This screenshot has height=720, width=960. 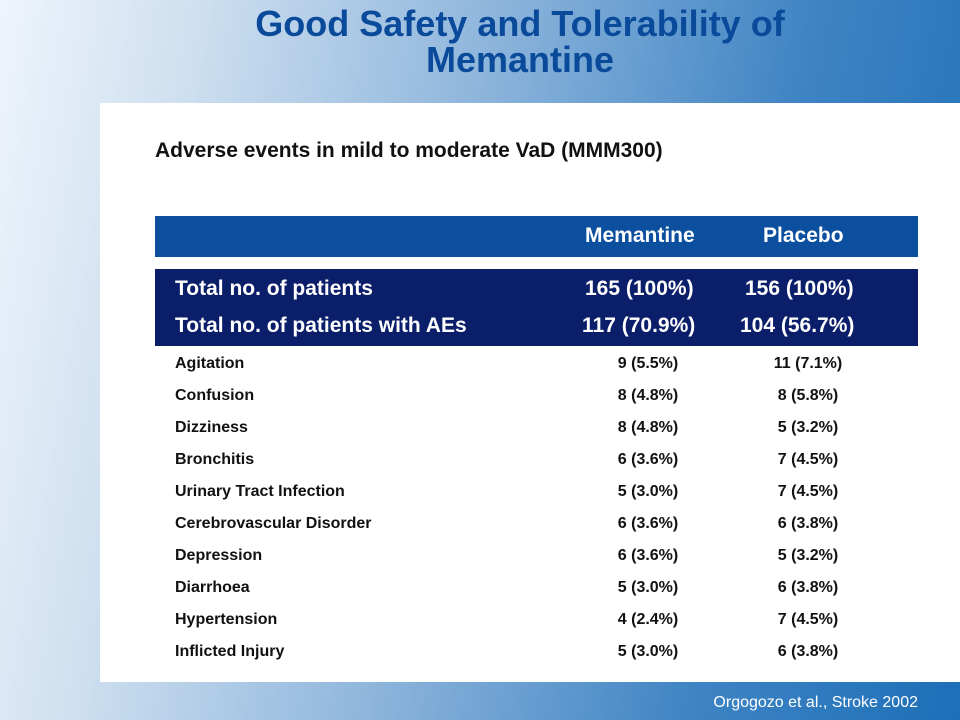 What do you see at coordinates (808, 395) in the screenshot?
I see `row-placebo: 8 (5.8%)` at bounding box center [808, 395].